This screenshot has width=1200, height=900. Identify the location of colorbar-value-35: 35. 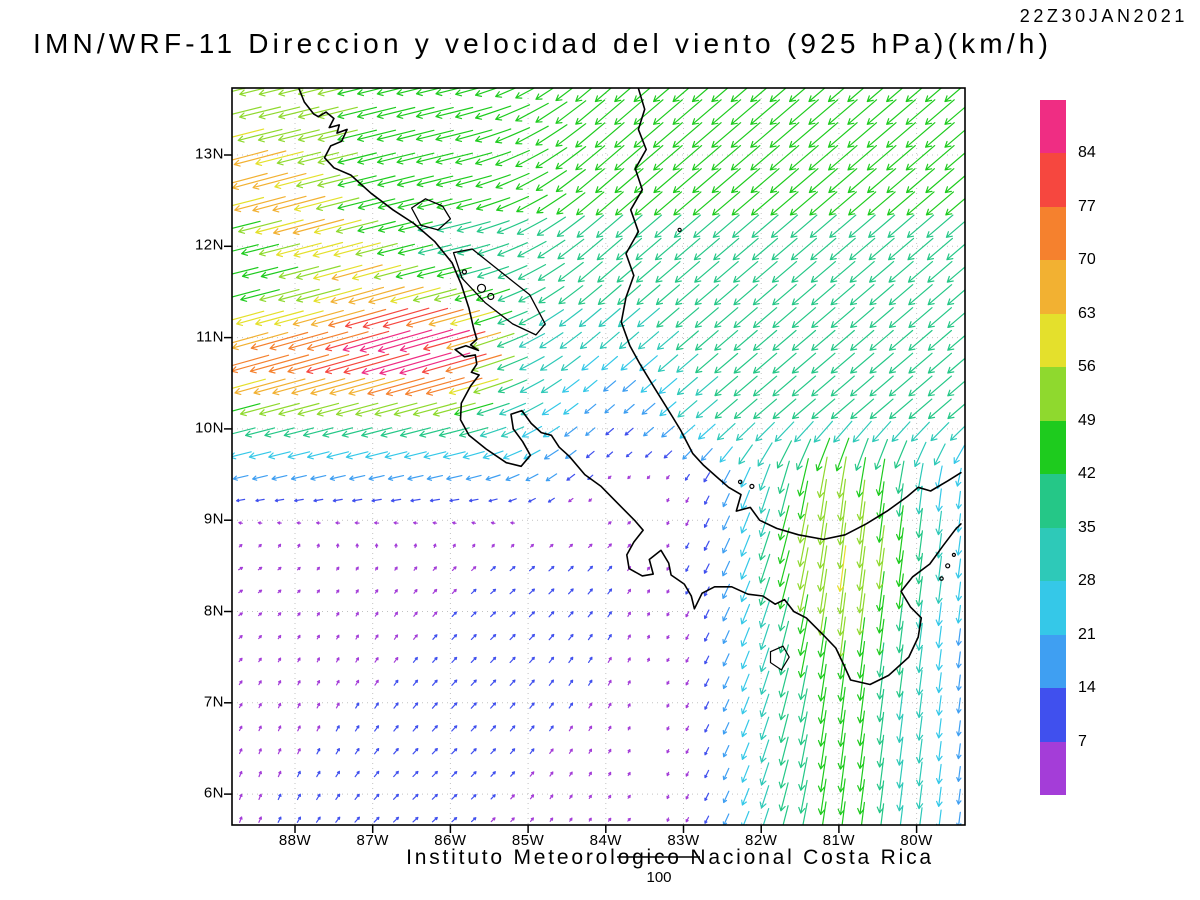
(1087, 527).